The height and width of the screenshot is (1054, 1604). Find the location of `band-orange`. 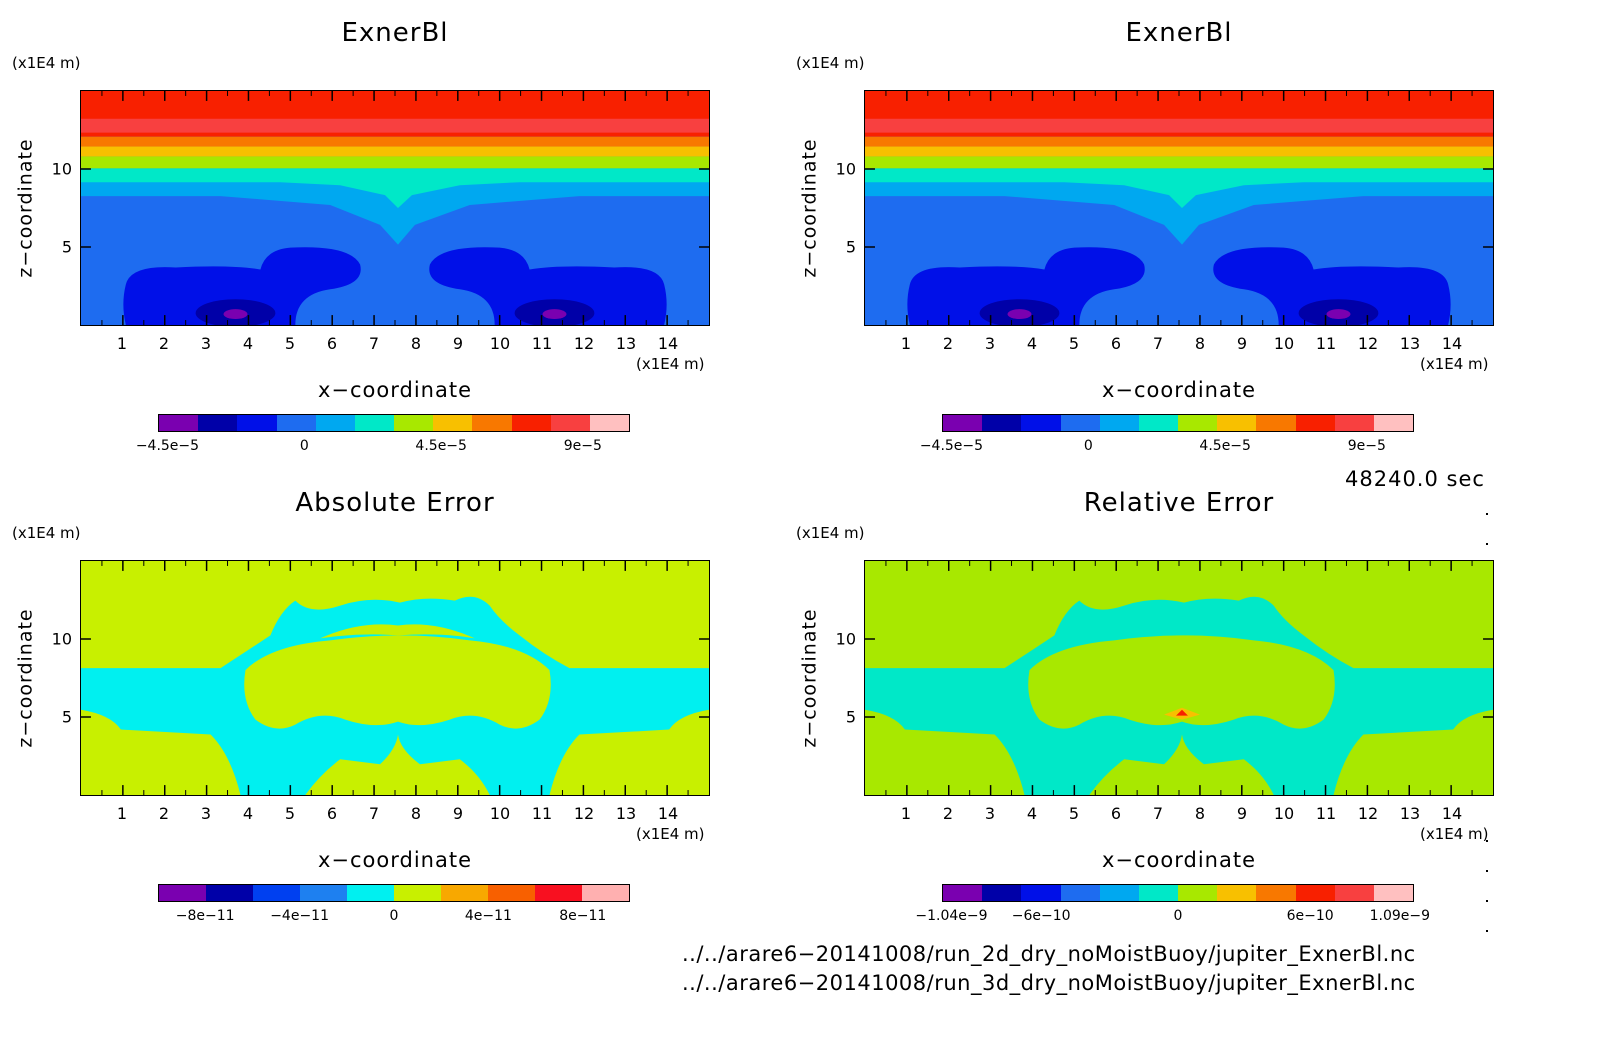

band-orange is located at coordinates (395, 141).